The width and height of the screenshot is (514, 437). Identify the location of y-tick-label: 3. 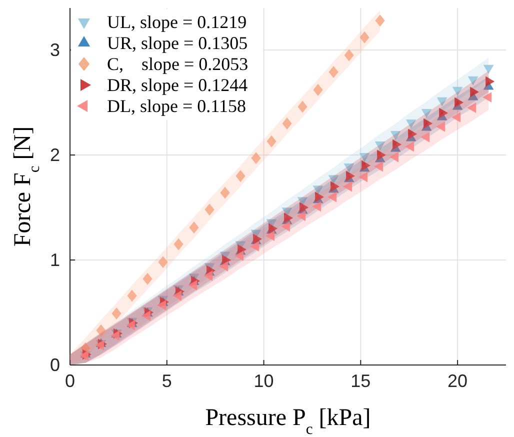
(55, 50).